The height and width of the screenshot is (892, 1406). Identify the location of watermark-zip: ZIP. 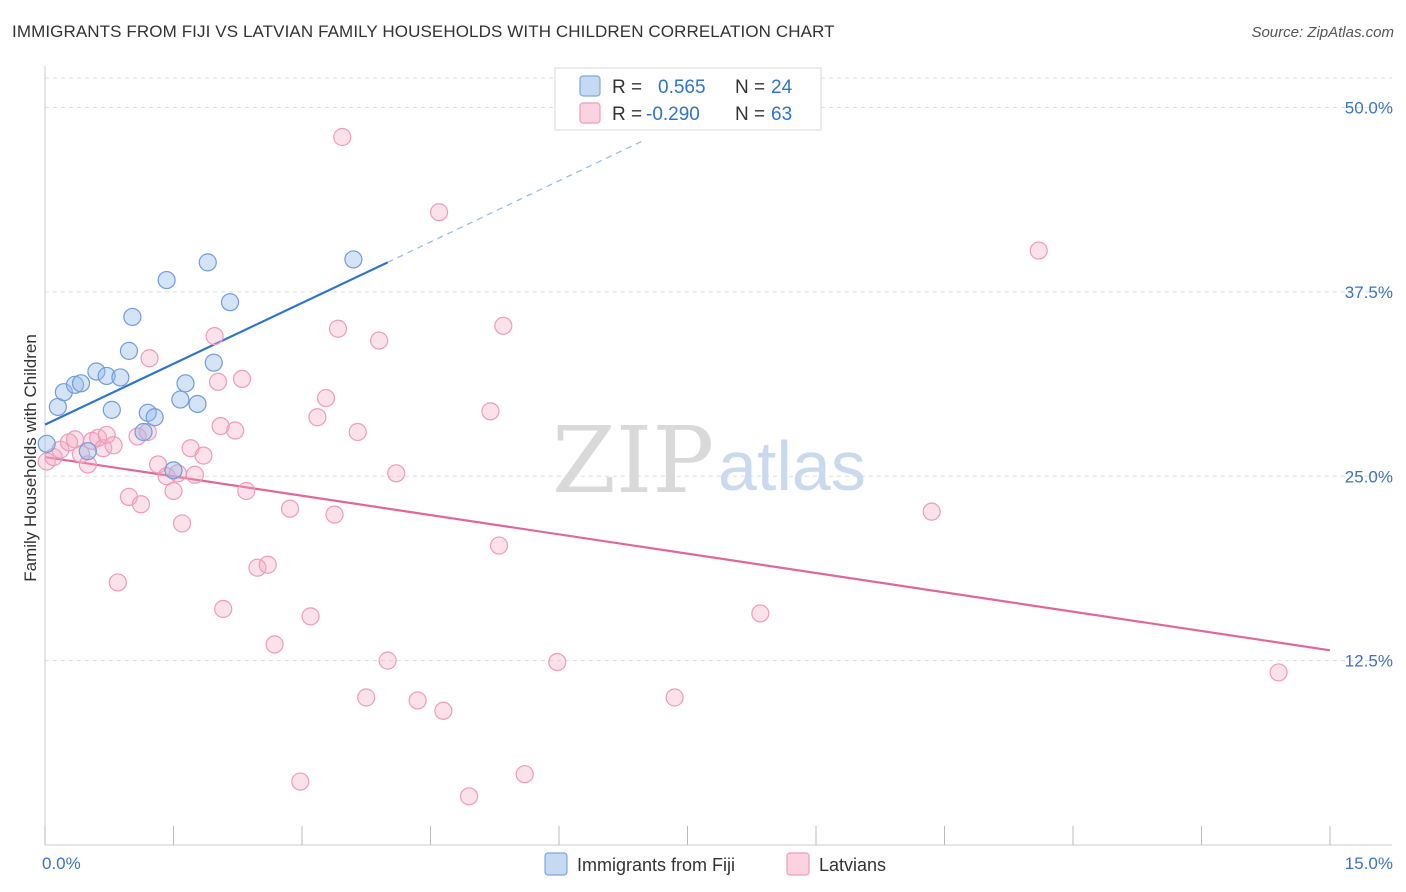
(633, 460).